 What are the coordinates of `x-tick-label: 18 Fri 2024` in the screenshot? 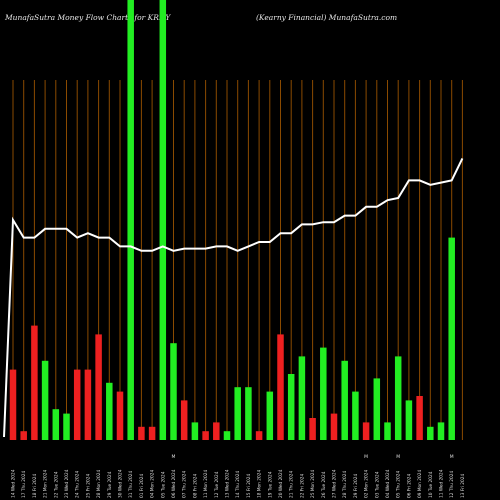 It's located at (35, 485).